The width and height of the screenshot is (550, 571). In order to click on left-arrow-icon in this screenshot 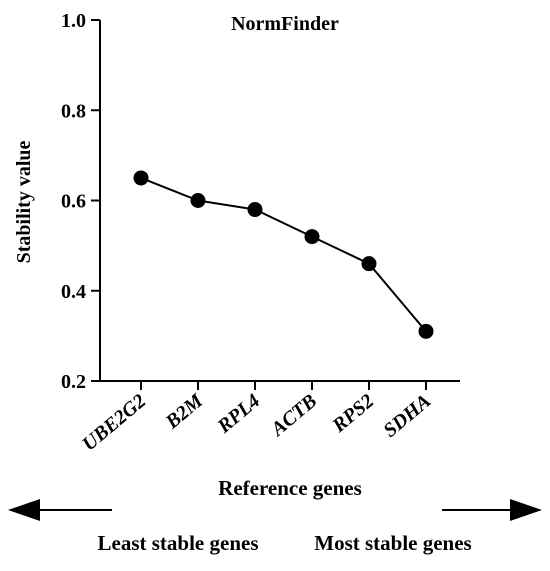, I will do `click(60, 510)`.